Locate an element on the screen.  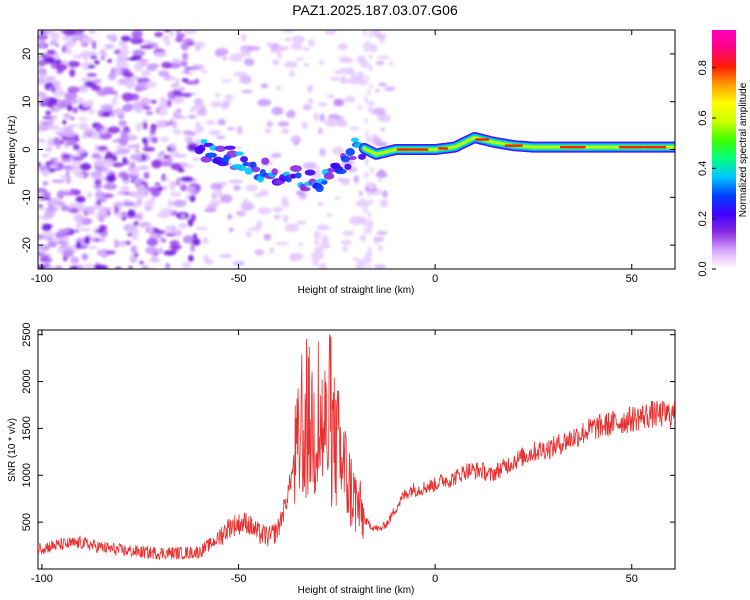
y-tick-label: 0 is located at coordinates (27, 149).